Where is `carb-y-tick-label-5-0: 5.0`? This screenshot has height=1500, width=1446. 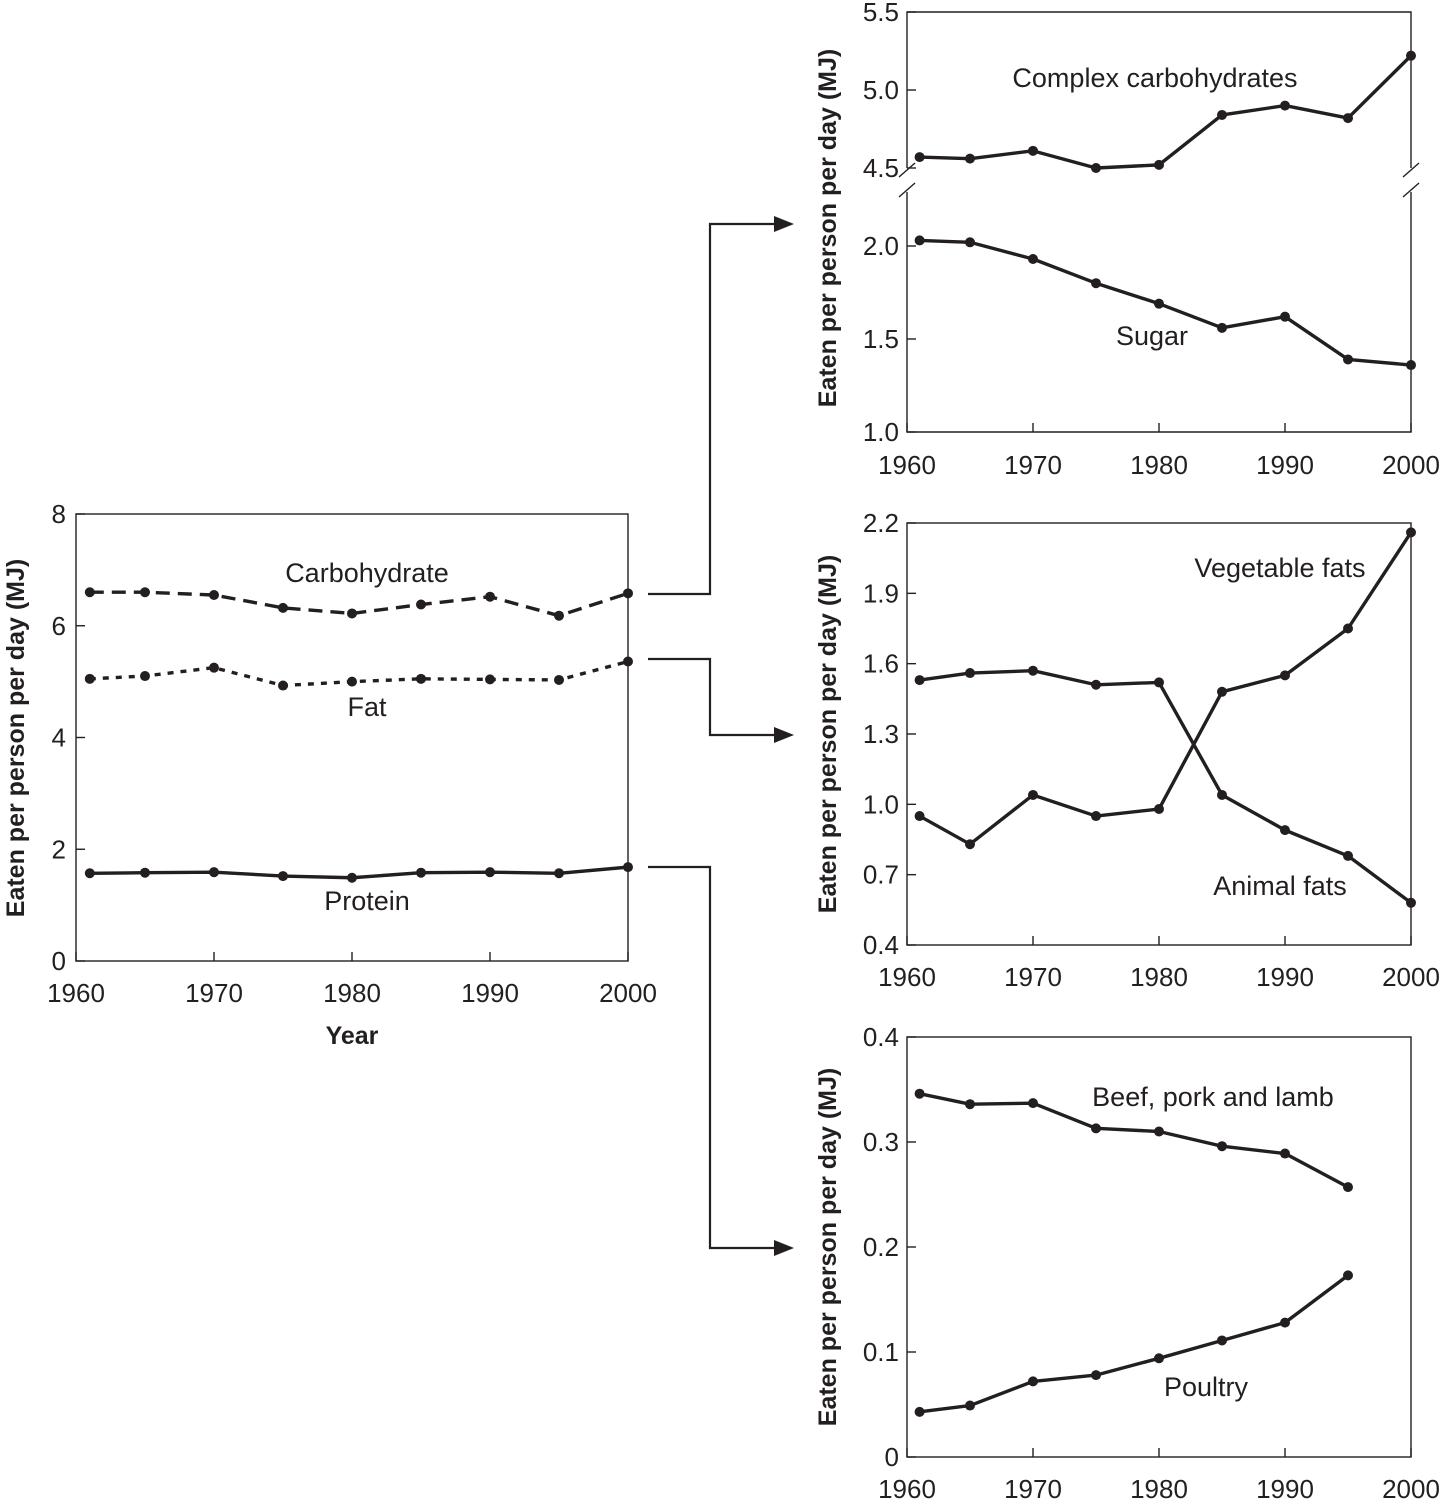
carb-y-tick-label-5-0: 5.0 is located at coordinates (881, 90).